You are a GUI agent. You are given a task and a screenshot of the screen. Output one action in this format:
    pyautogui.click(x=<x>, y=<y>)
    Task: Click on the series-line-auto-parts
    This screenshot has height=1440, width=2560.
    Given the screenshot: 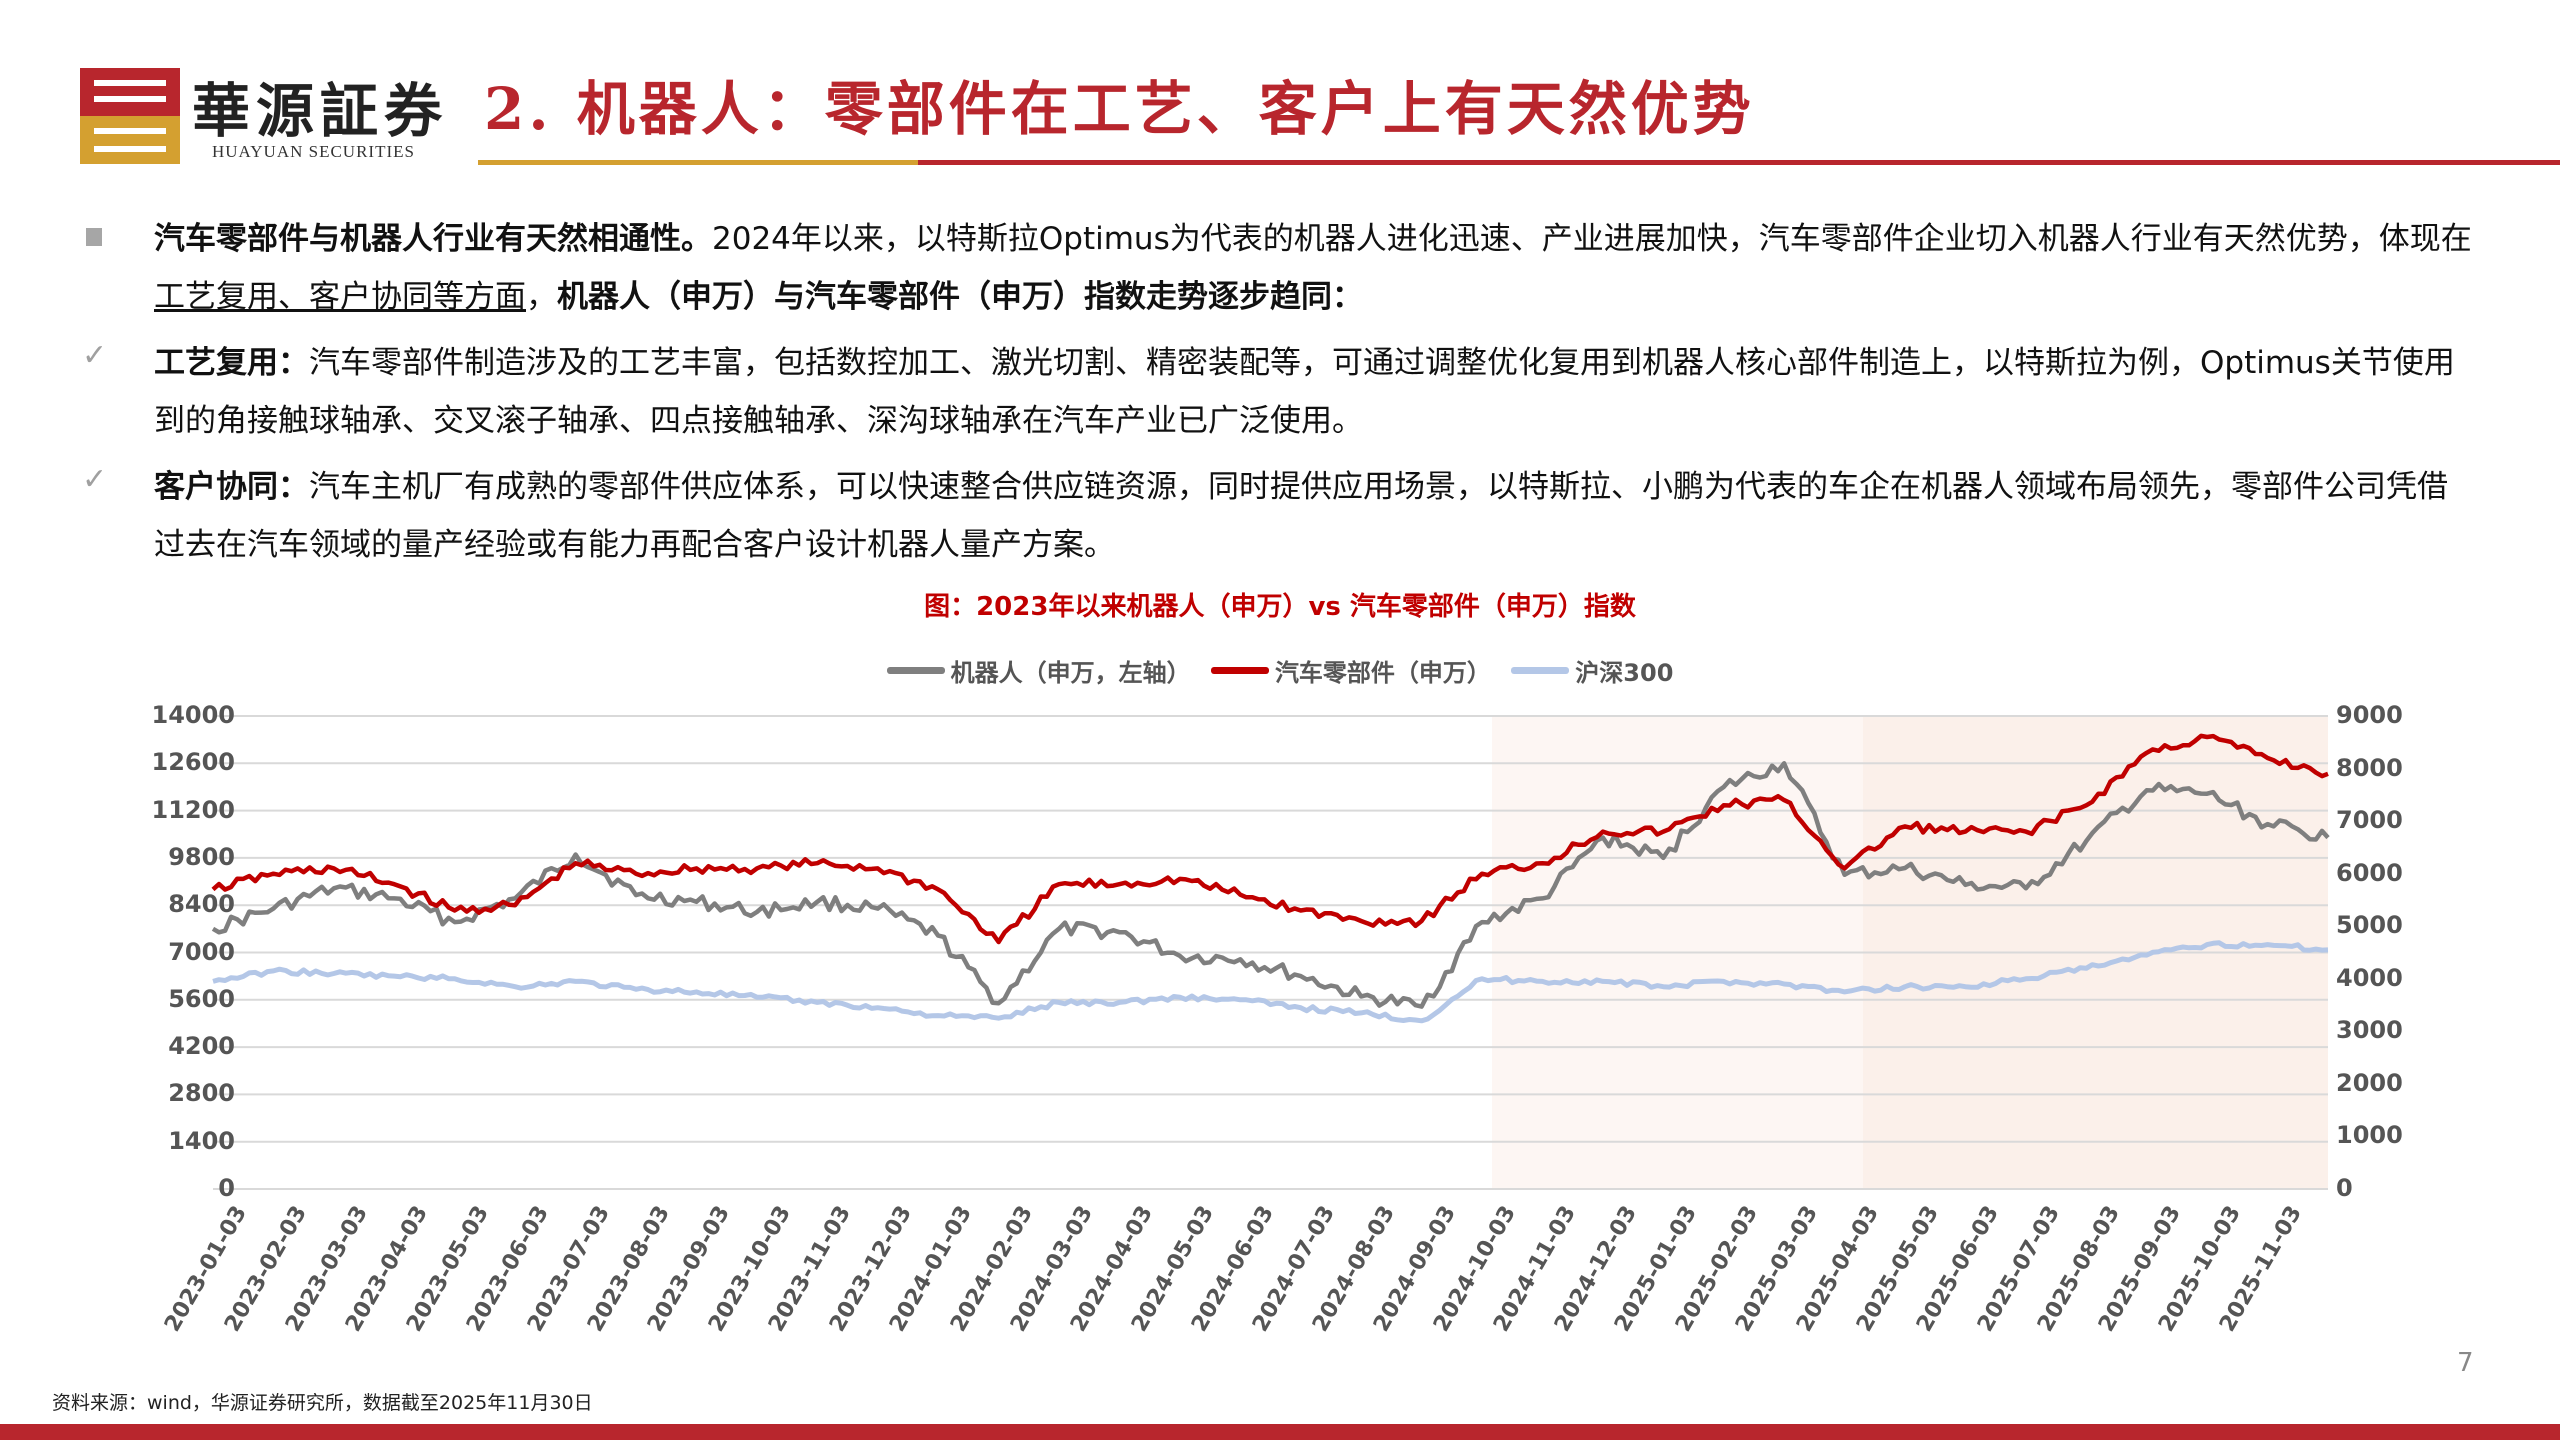 What is the action you would take?
    pyautogui.click(x=1270, y=839)
    